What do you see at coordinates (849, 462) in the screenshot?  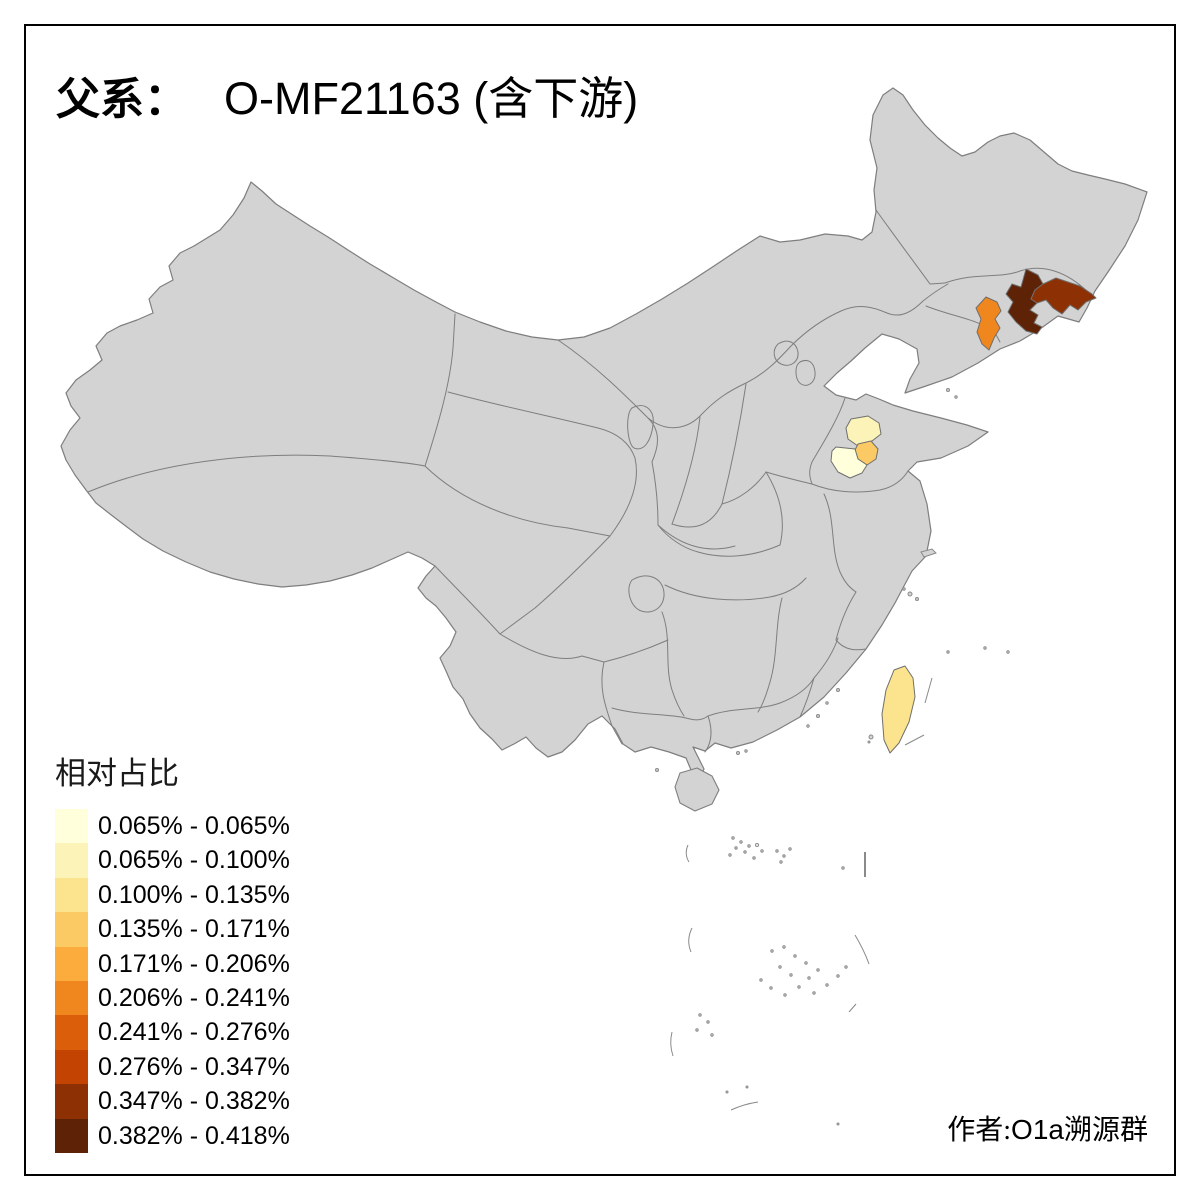 I see `region-shandong-southwest` at bounding box center [849, 462].